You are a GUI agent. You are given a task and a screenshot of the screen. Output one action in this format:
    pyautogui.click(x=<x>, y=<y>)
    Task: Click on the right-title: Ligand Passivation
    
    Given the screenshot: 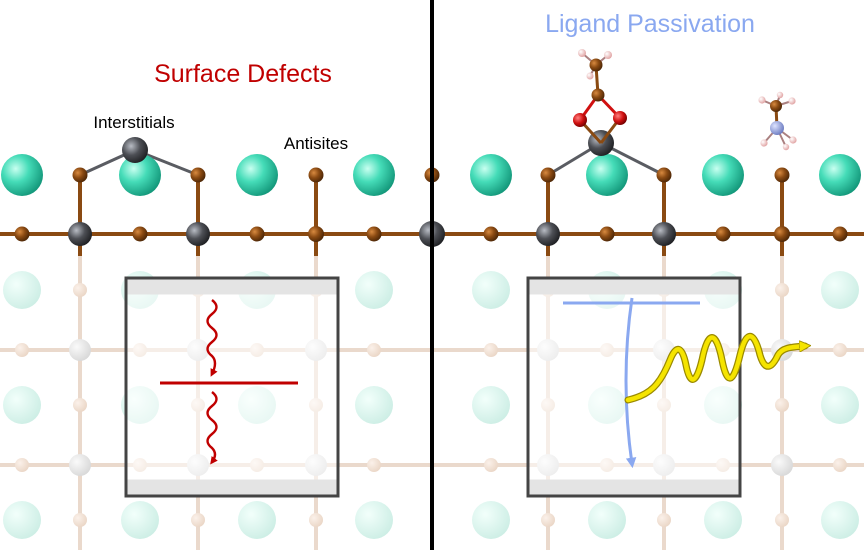 What is the action you would take?
    pyautogui.click(x=650, y=24)
    